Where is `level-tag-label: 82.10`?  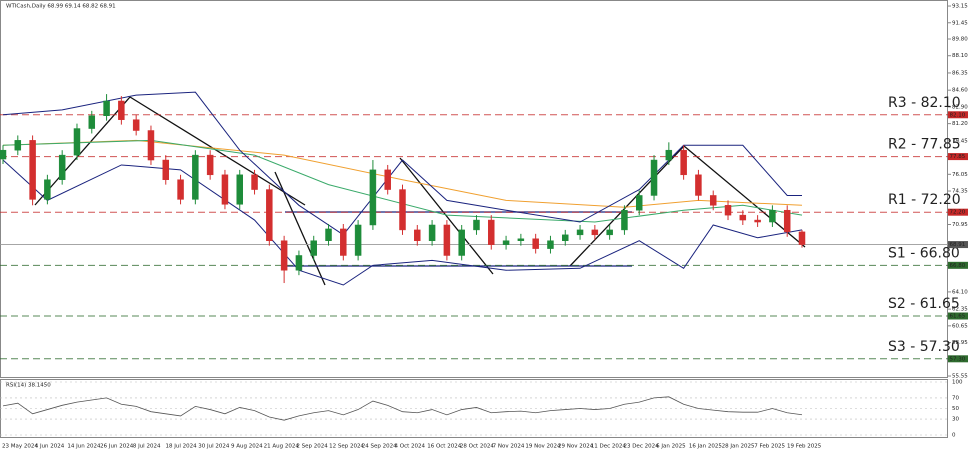
level-tag-label: 82.10 is located at coordinates (958, 115).